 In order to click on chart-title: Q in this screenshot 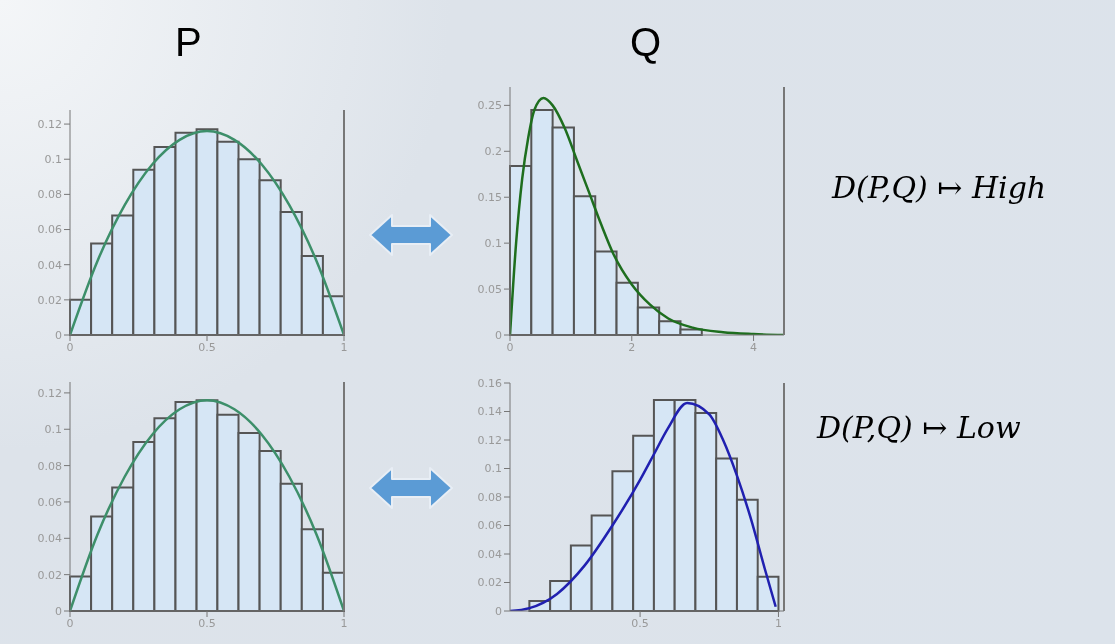, I will do `click(646, 42)`.